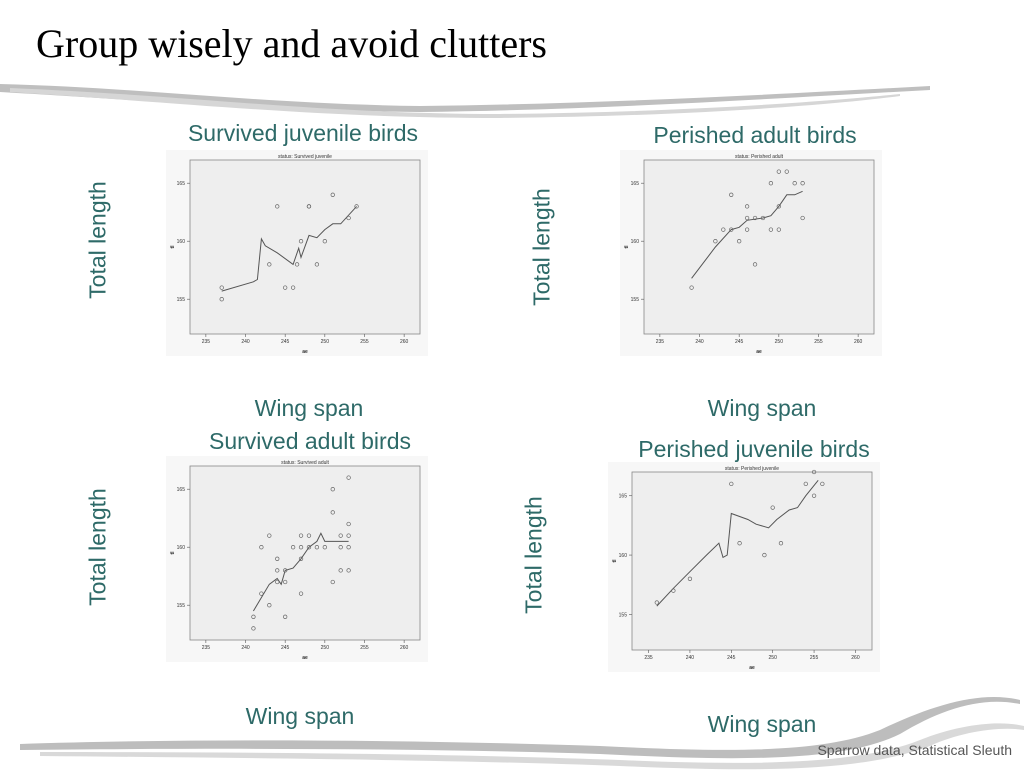  What do you see at coordinates (309, 408) in the screenshot?
I see `x-caption-survived-juvenile: Wing span` at bounding box center [309, 408].